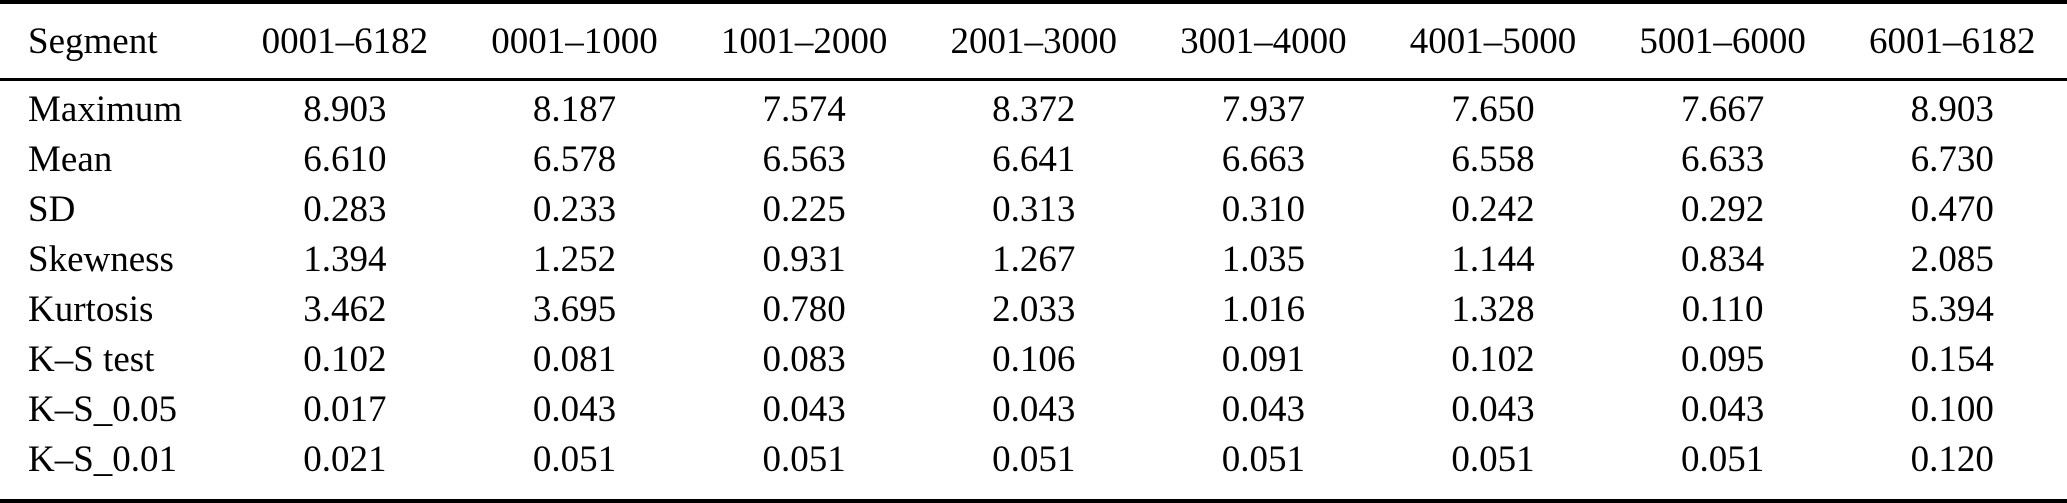 The width and height of the screenshot is (2067, 503). Describe the element at coordinates (91, 309) in the screenshot. I see `row-label: Kurtosis` at that location.